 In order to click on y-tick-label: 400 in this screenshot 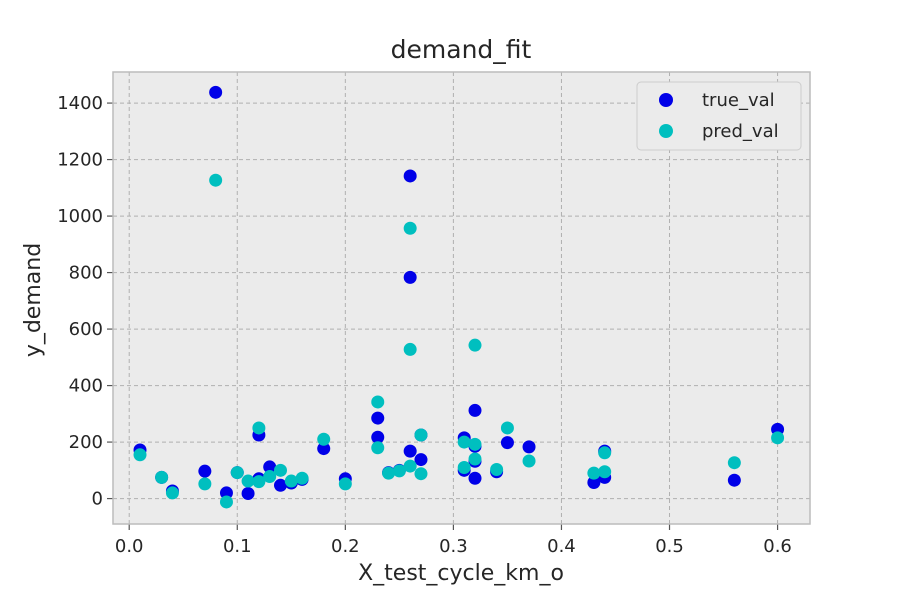, I will do `click(86, 386)`.